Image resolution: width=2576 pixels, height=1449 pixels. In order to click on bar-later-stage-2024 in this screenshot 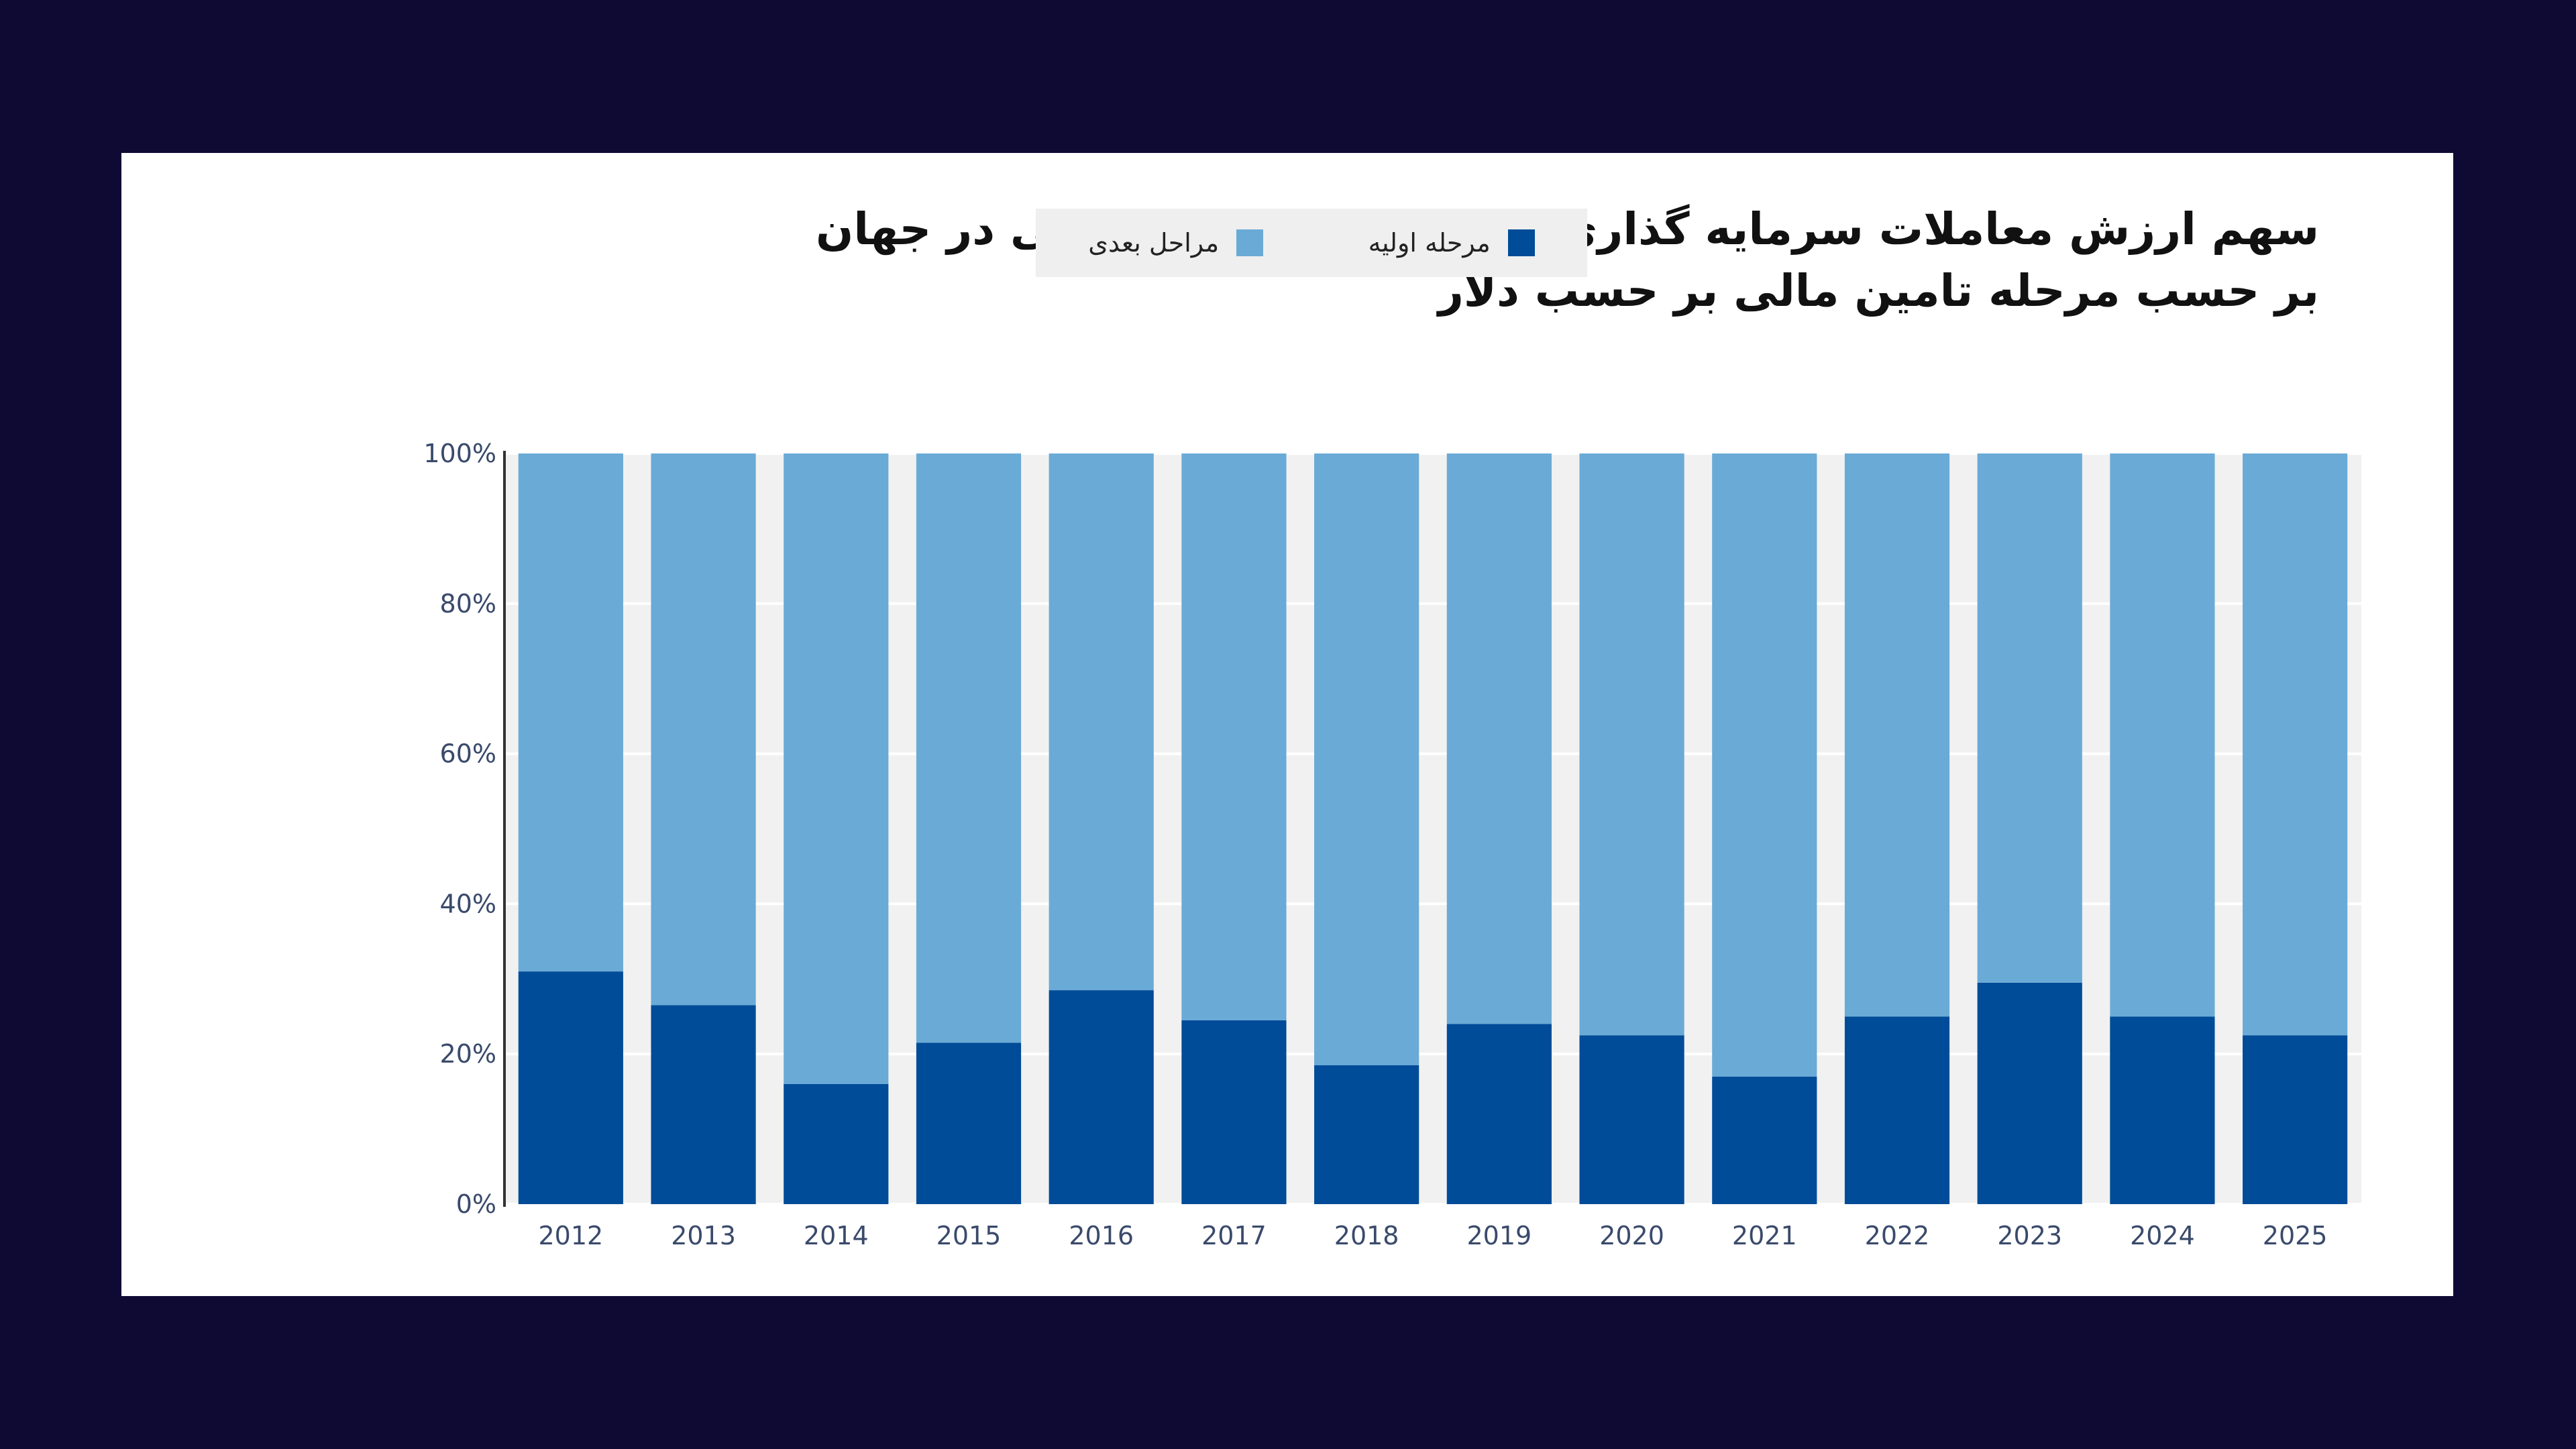, I will do `click(2162, 735)`.